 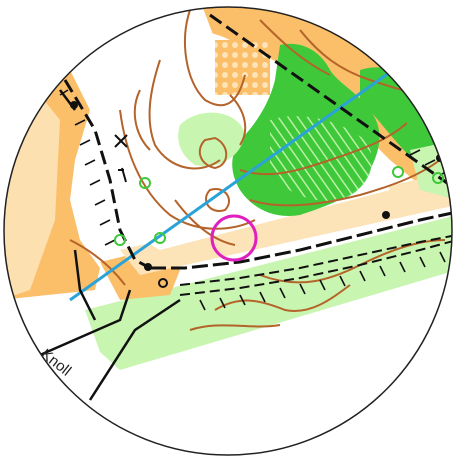 I want to click on cross-icon, so click(x=121, y=141).